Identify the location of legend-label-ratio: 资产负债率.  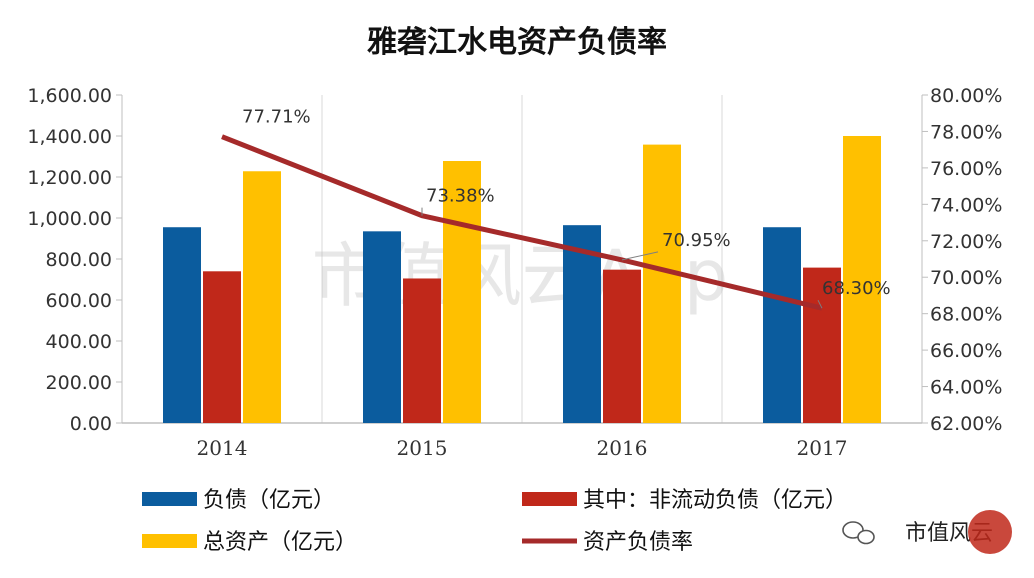
(638, 542).